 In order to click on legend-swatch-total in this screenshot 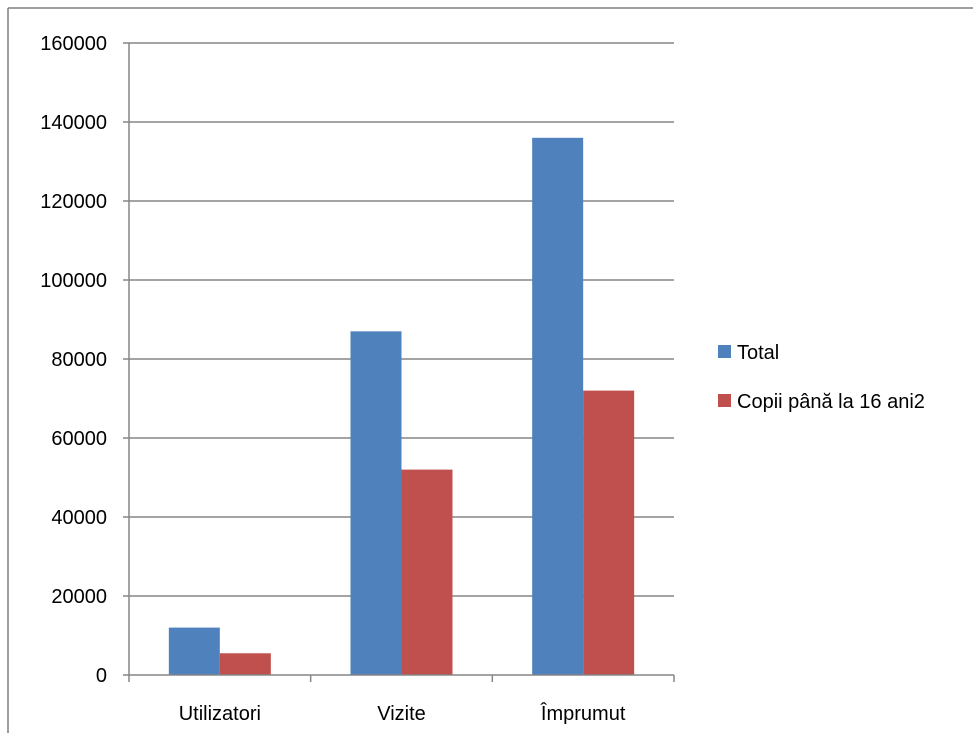, I will do `click(724, 351)`.